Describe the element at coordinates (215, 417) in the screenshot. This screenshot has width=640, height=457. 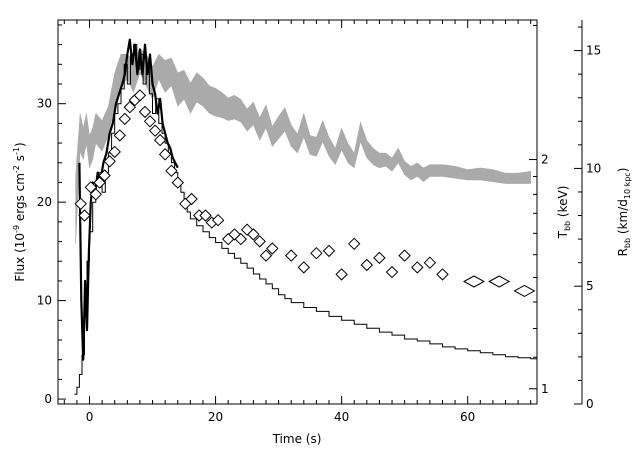
I see `x-tick-label: 20` at that location.